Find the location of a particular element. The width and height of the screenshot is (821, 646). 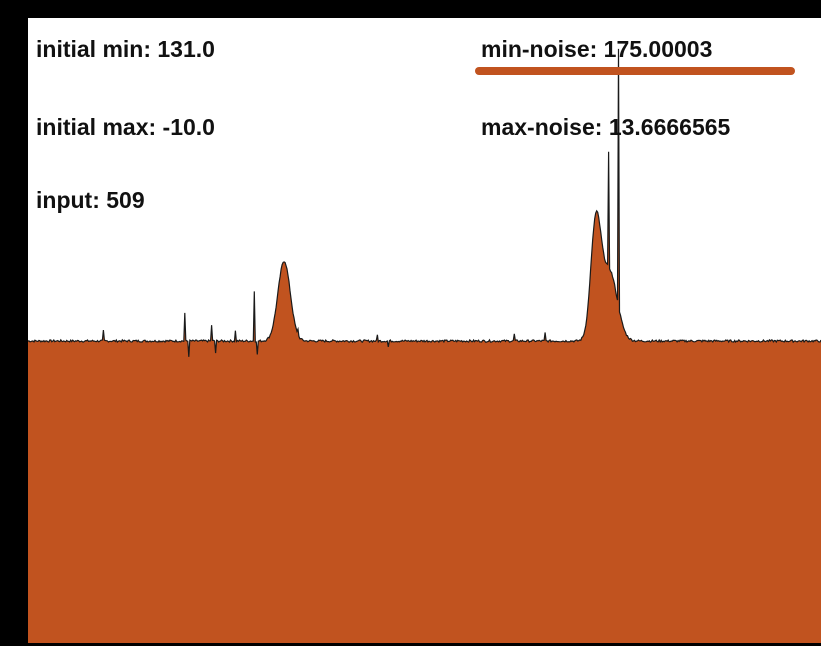

min-noise-highlight-underline is located at coordinates (635, 71).